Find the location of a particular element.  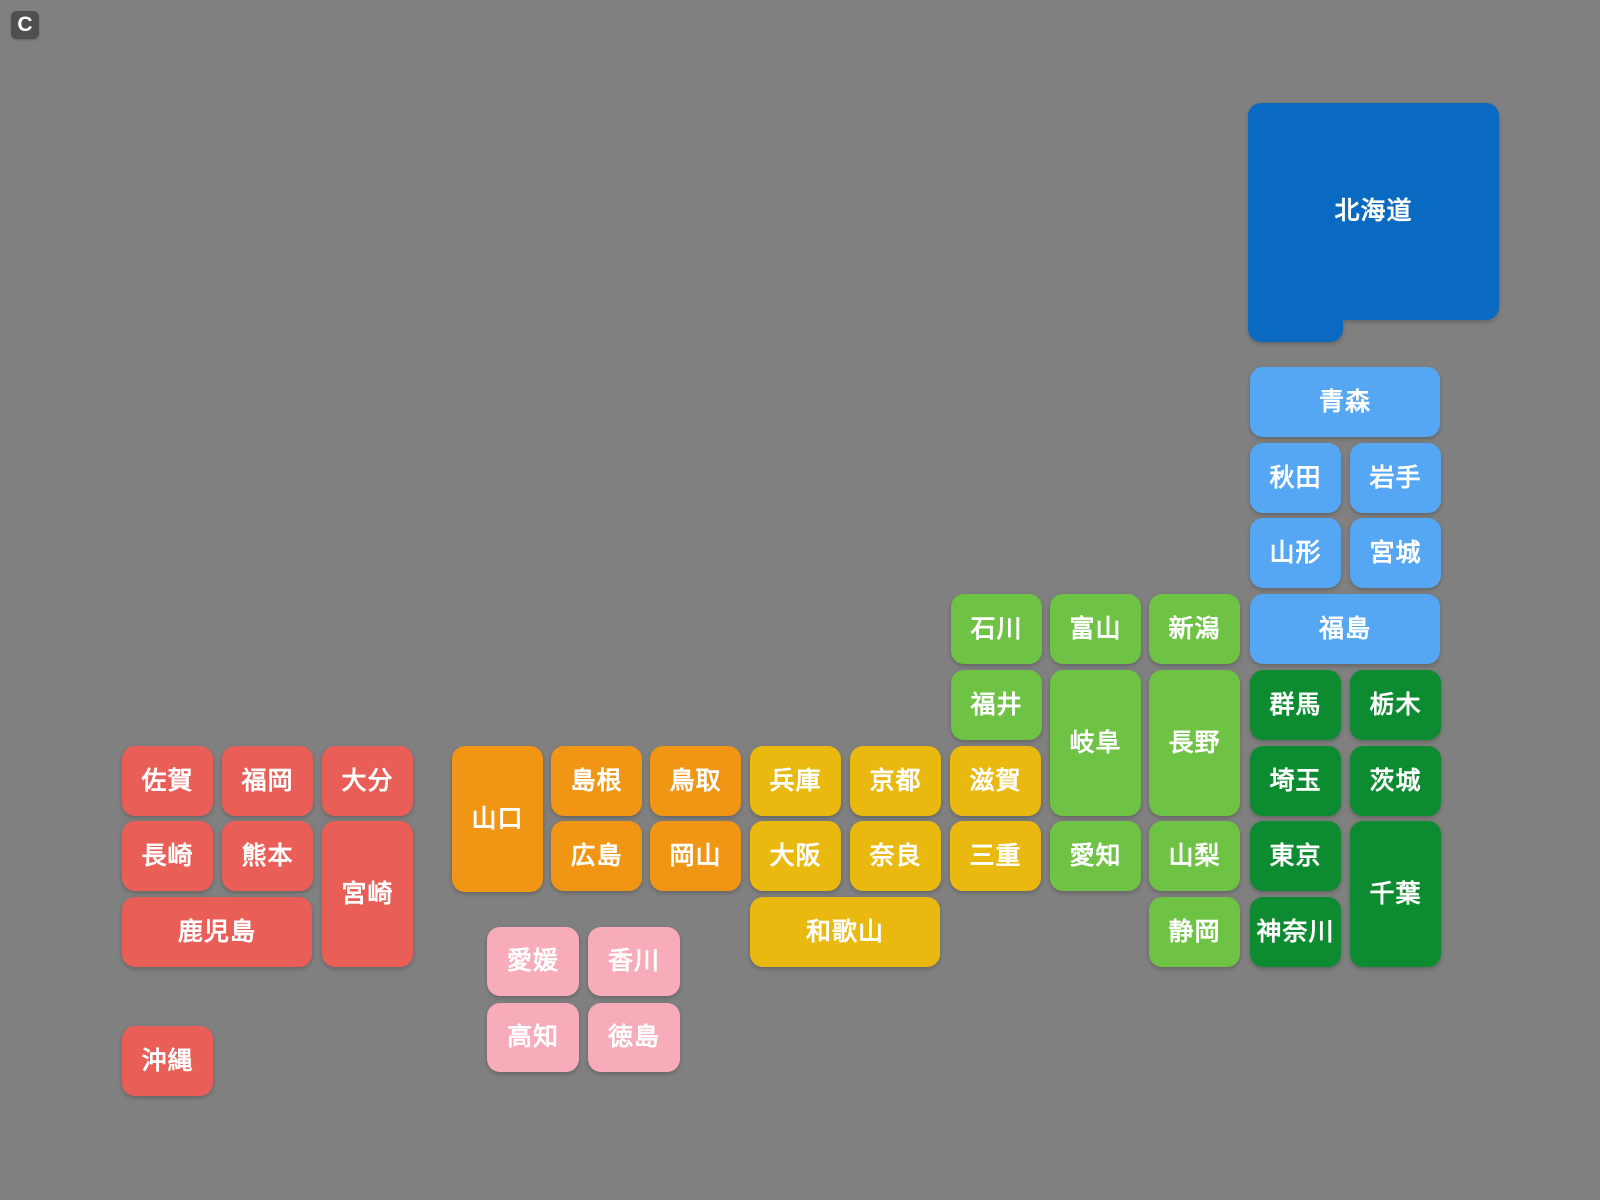

prefecture-label-fukushima: 福島 is located at coordinates (1344, 628).